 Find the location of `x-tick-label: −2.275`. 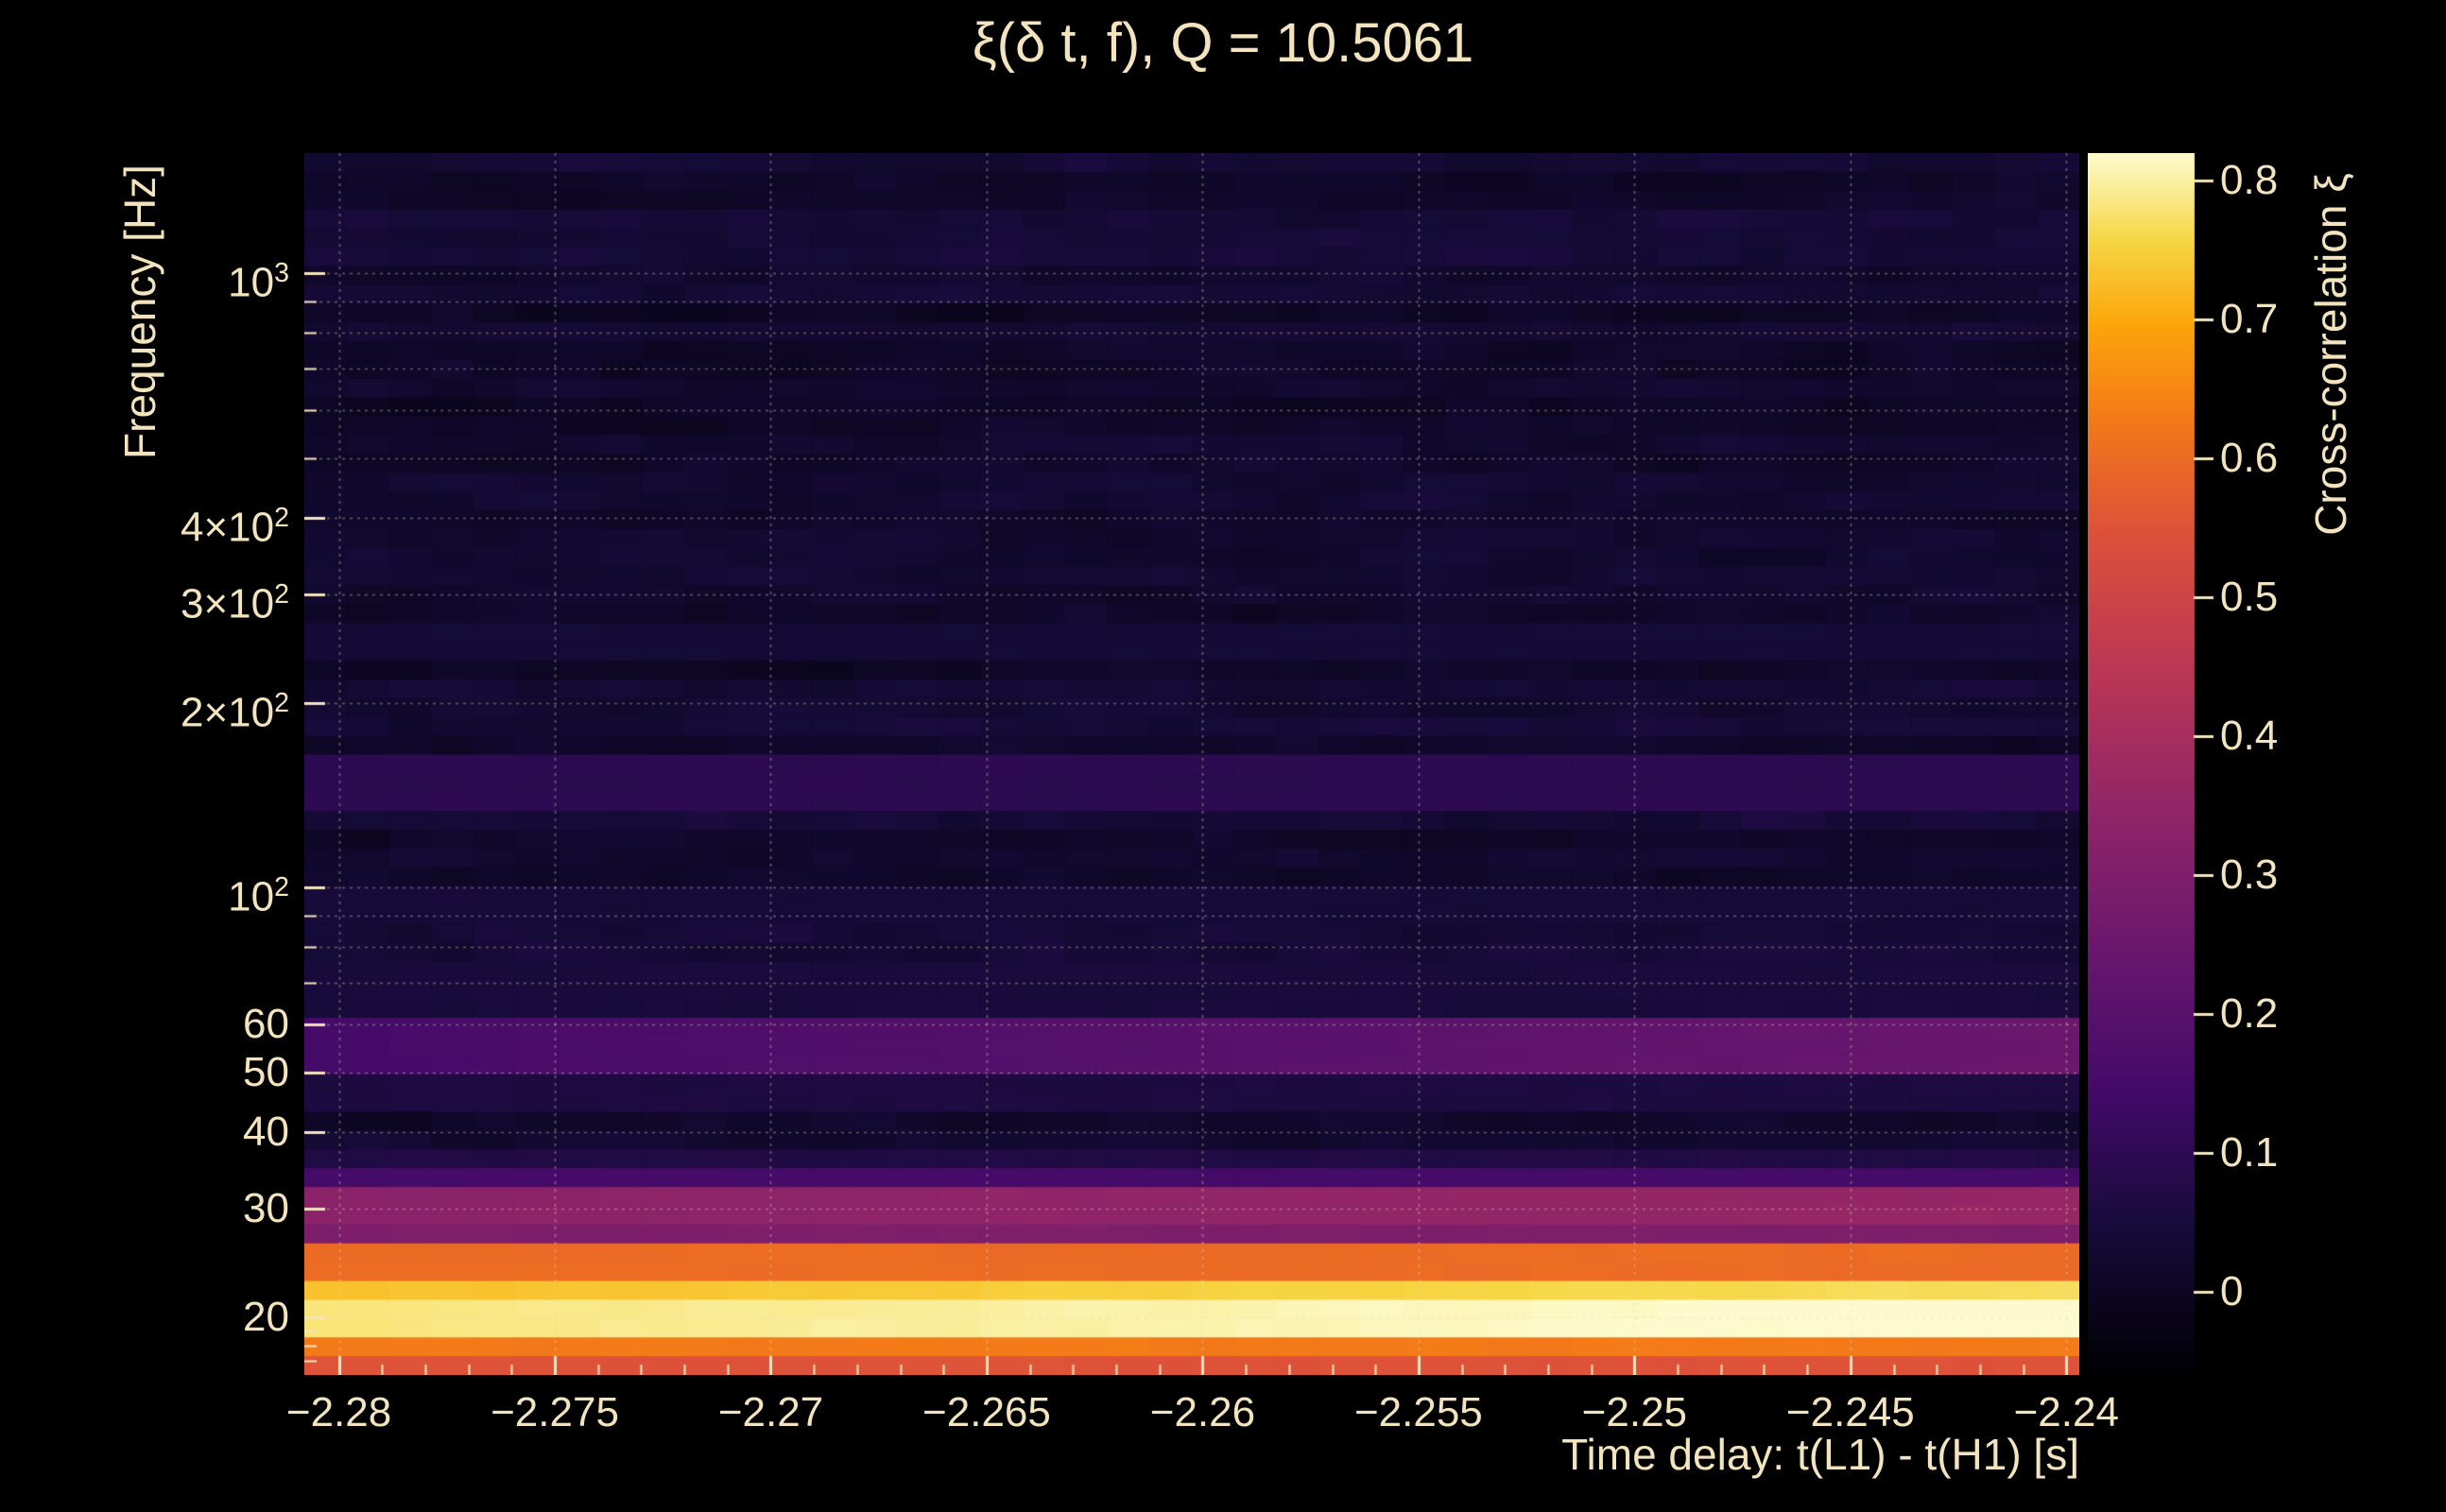

x-tick-label: −2.275 is located at coordinates (555, 1412).